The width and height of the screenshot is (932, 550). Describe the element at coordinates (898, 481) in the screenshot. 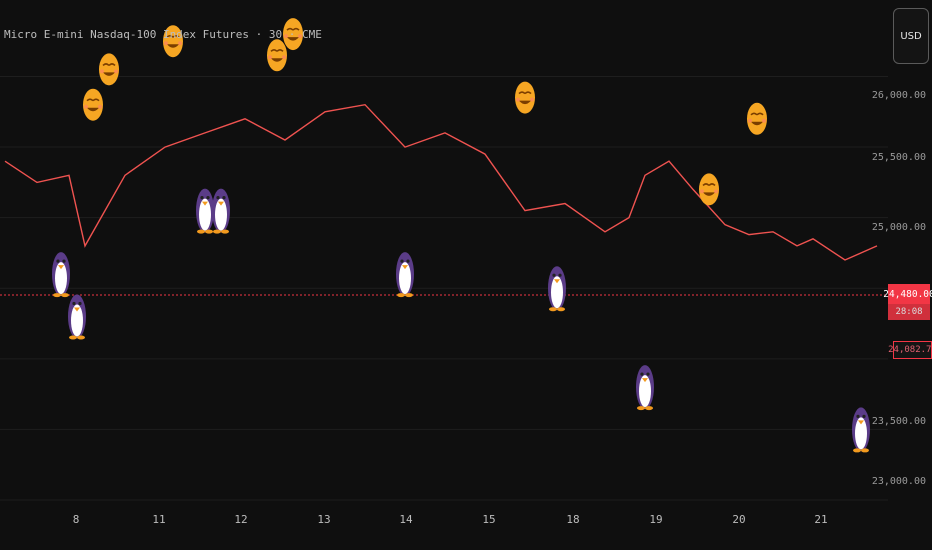

I see `price-label: 23,000.00` at that location.